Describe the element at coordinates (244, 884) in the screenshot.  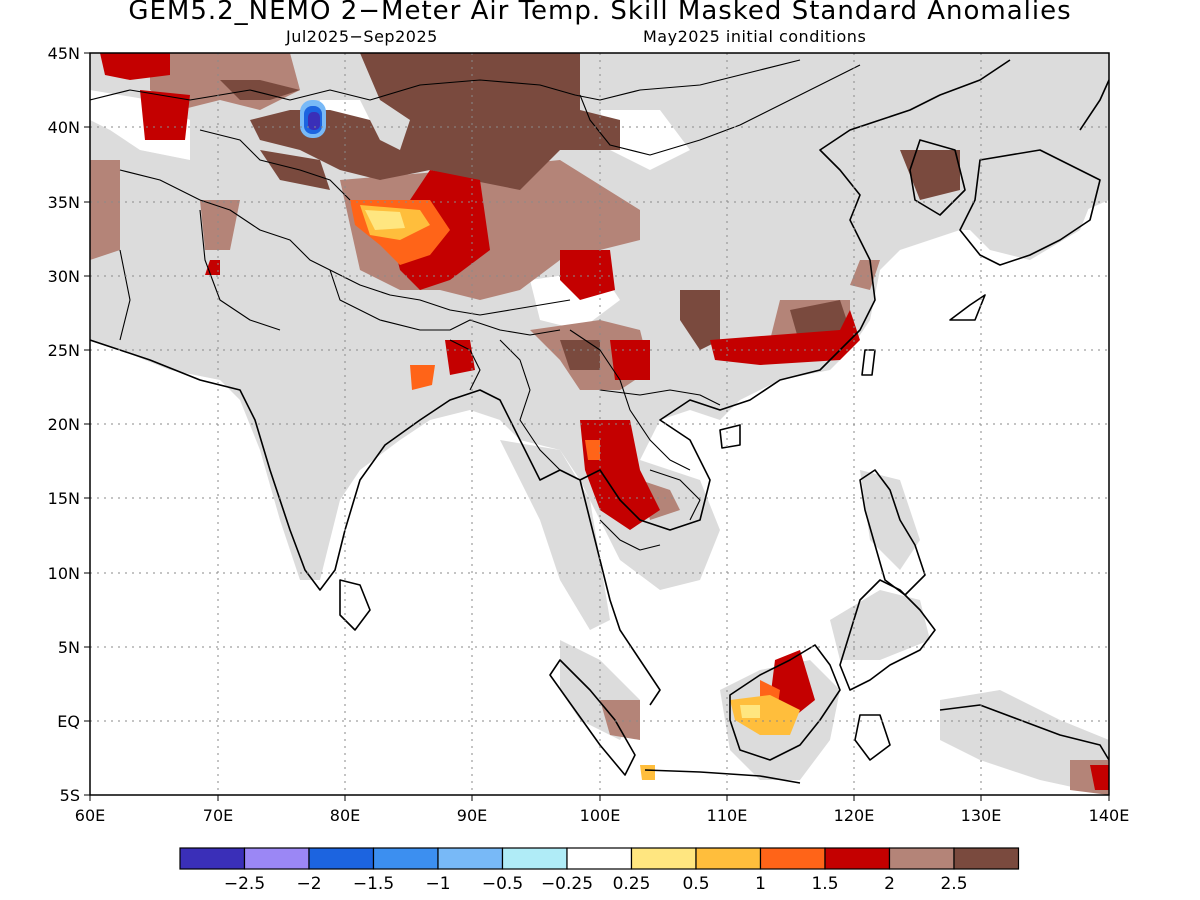
I see `colorbar-label: −2.5` at that location.